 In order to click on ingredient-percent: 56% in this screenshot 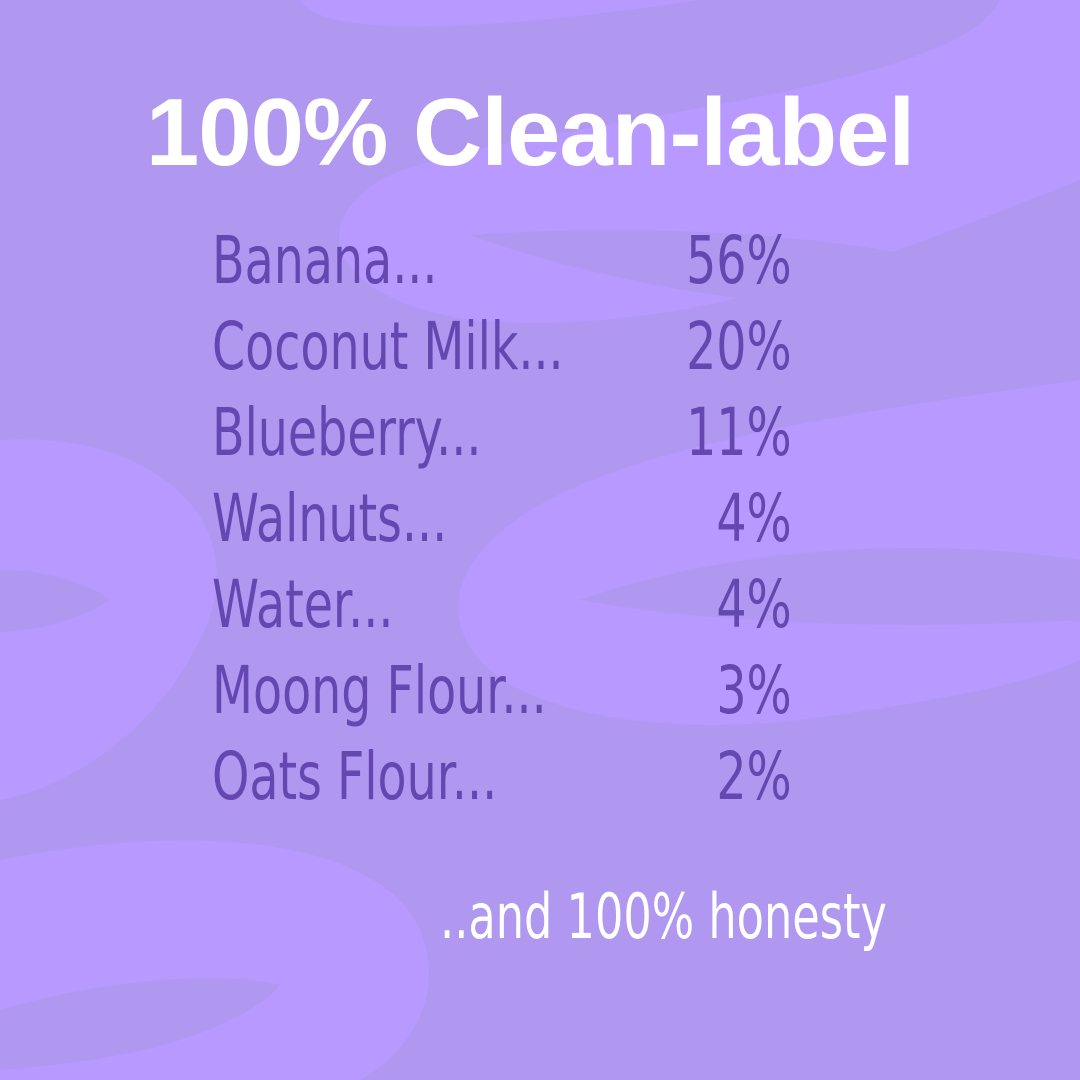, I will do `click(739, 260)`.